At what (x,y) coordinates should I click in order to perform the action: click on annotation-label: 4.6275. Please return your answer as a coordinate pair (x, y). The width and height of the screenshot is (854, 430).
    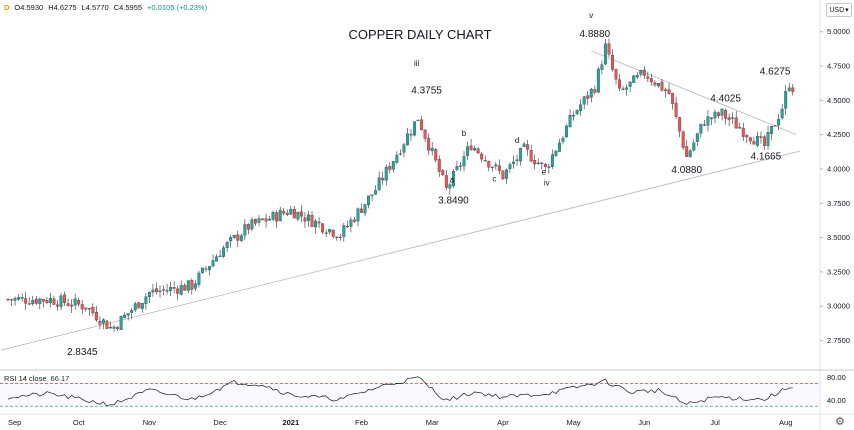
    Looking at the image, I should click on (775, 71).